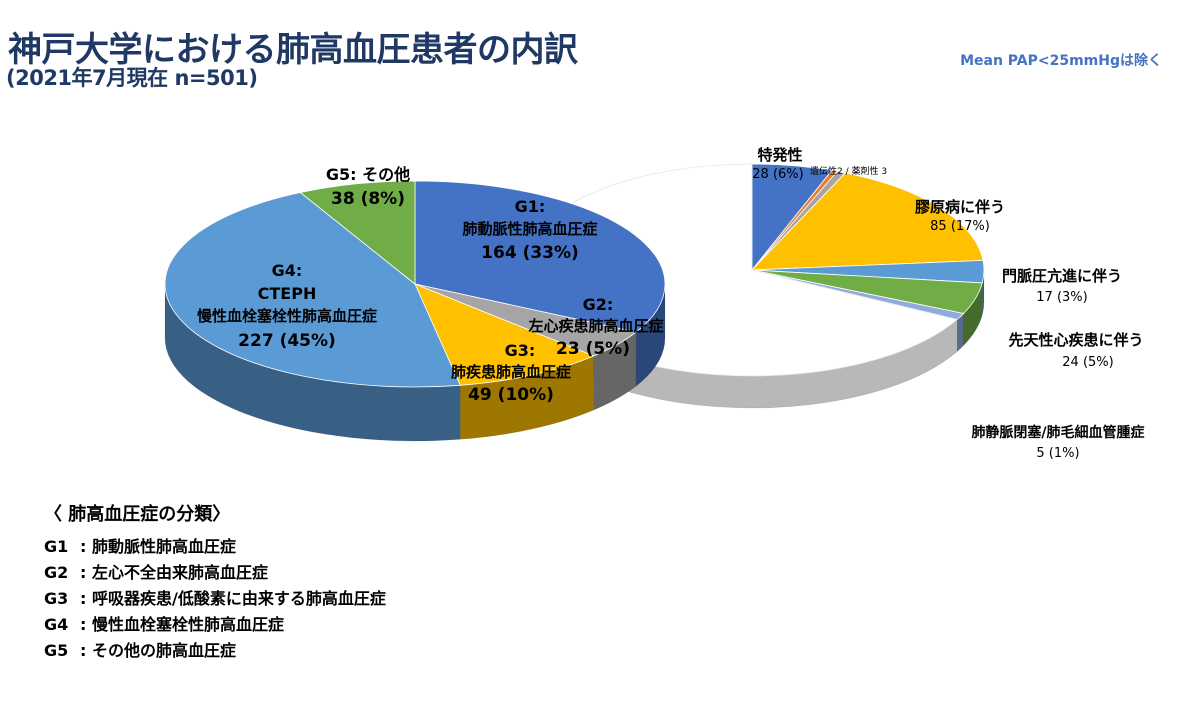 This screenshot has height=703, width=1200. Describe the element at coordinates (368, 174) in the screenshot. I see `label-g5-name: G5: その他` at that location.